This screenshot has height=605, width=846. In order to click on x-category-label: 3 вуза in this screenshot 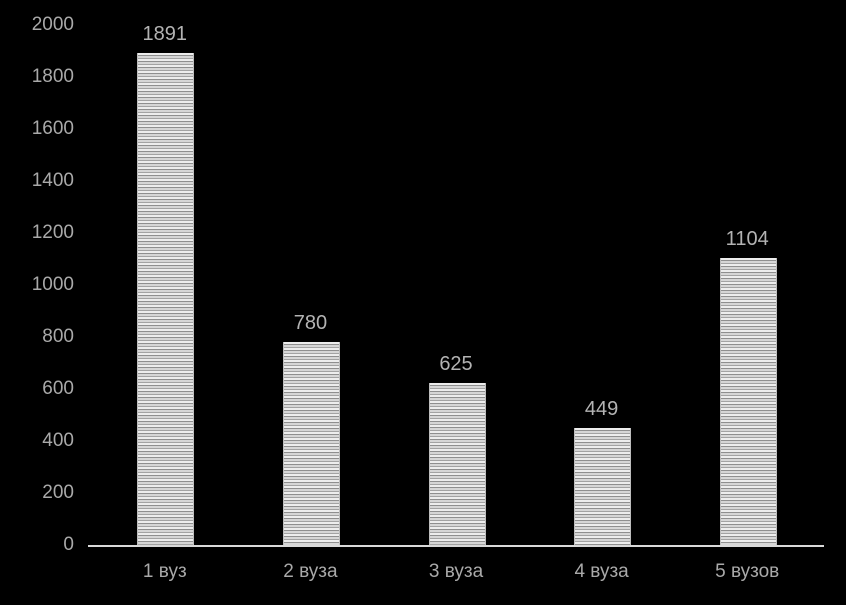, I will do `click(456, 571)`.